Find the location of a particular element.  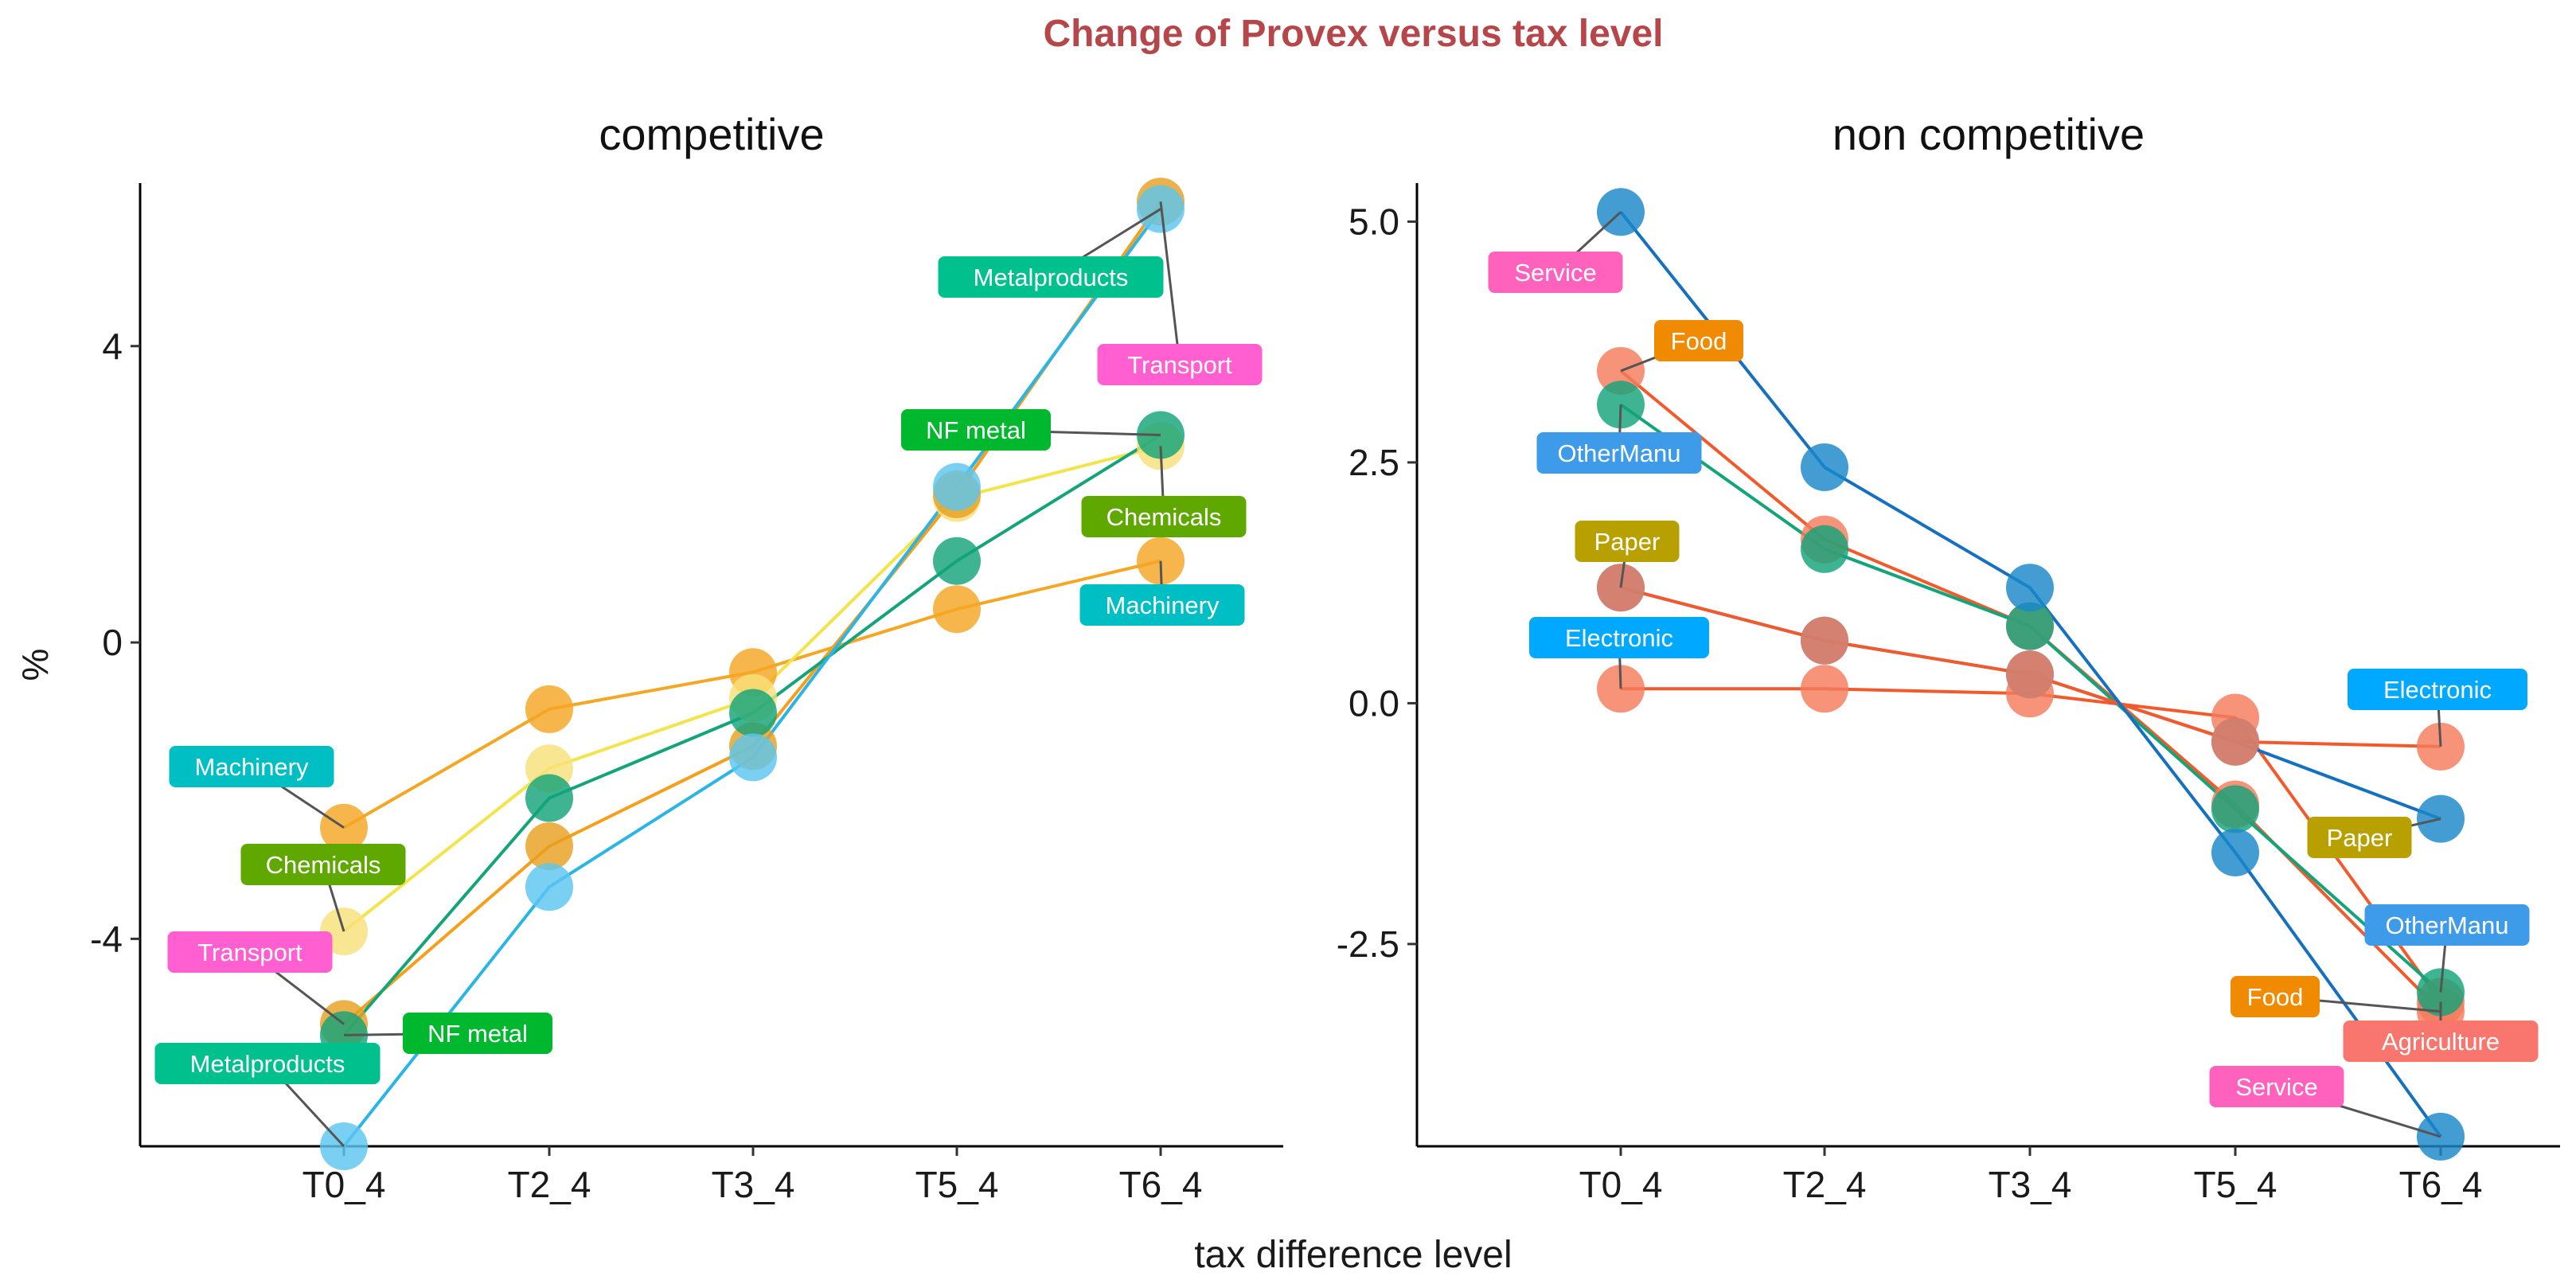

y-tick-label: 2.5 is located at coordinates (1373, 463).